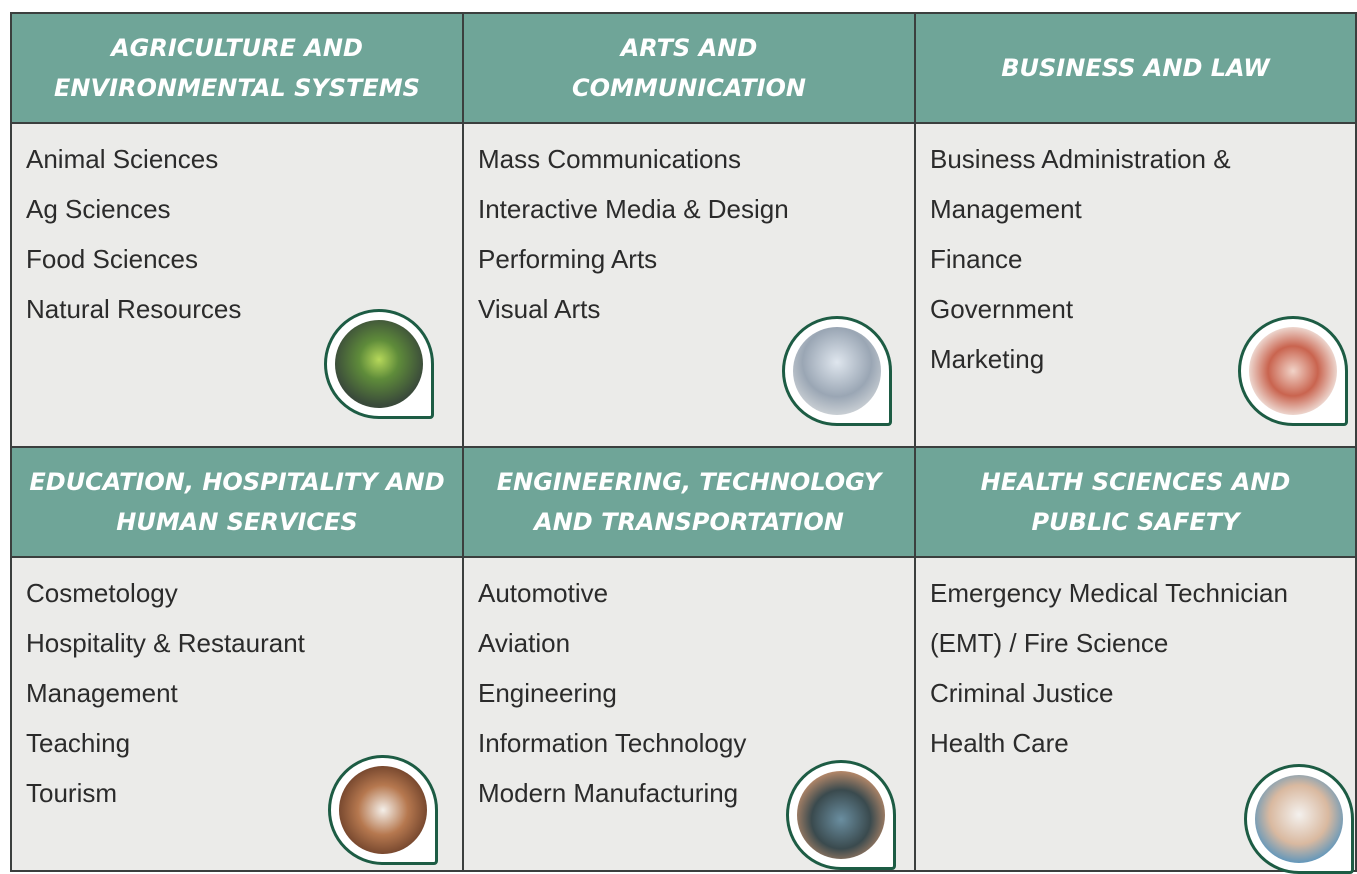 Image resolution: width=1357 pixels, height=874 pixels. Describe the element at coordinates (568, 259) in the screenshot. I see `program-item: Performing Arts` at that location.